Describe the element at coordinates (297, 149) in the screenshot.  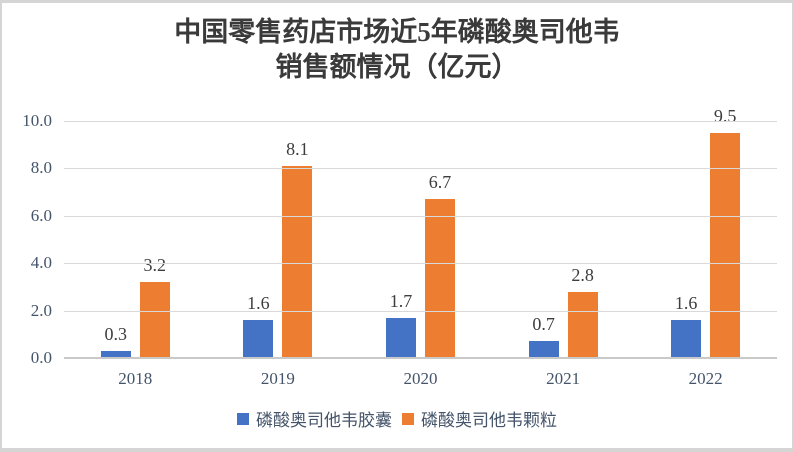
I see `data-label: 8.1` at that location.